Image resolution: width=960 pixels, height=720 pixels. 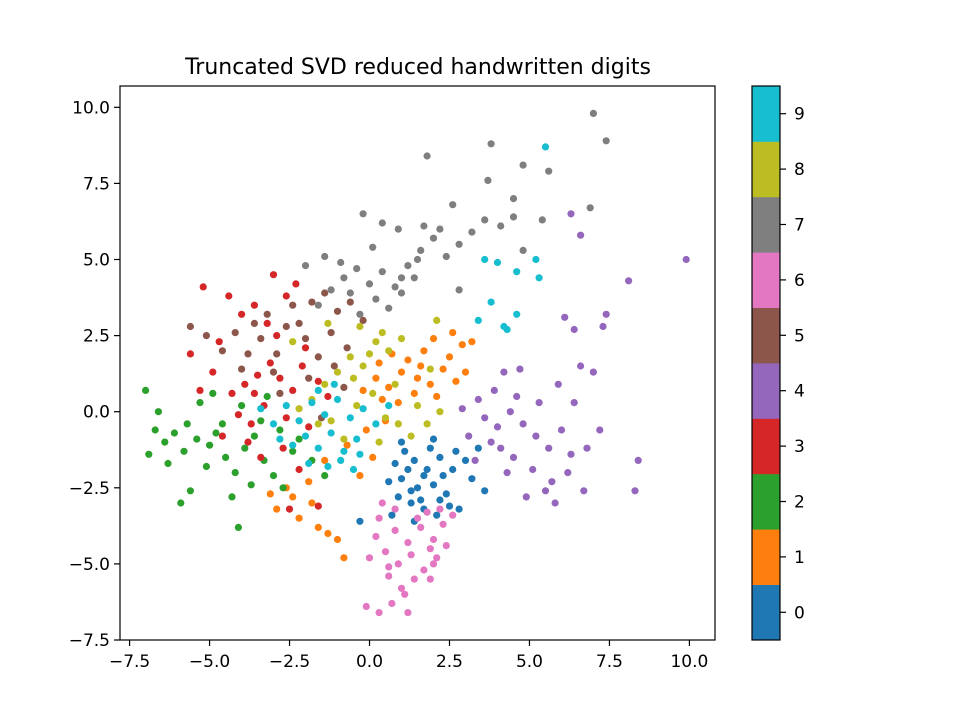 What do you see at coordinates (89, 641) in the screenshot?
I see `y-tick-label: −7.5` at bounding box center [89, 641].